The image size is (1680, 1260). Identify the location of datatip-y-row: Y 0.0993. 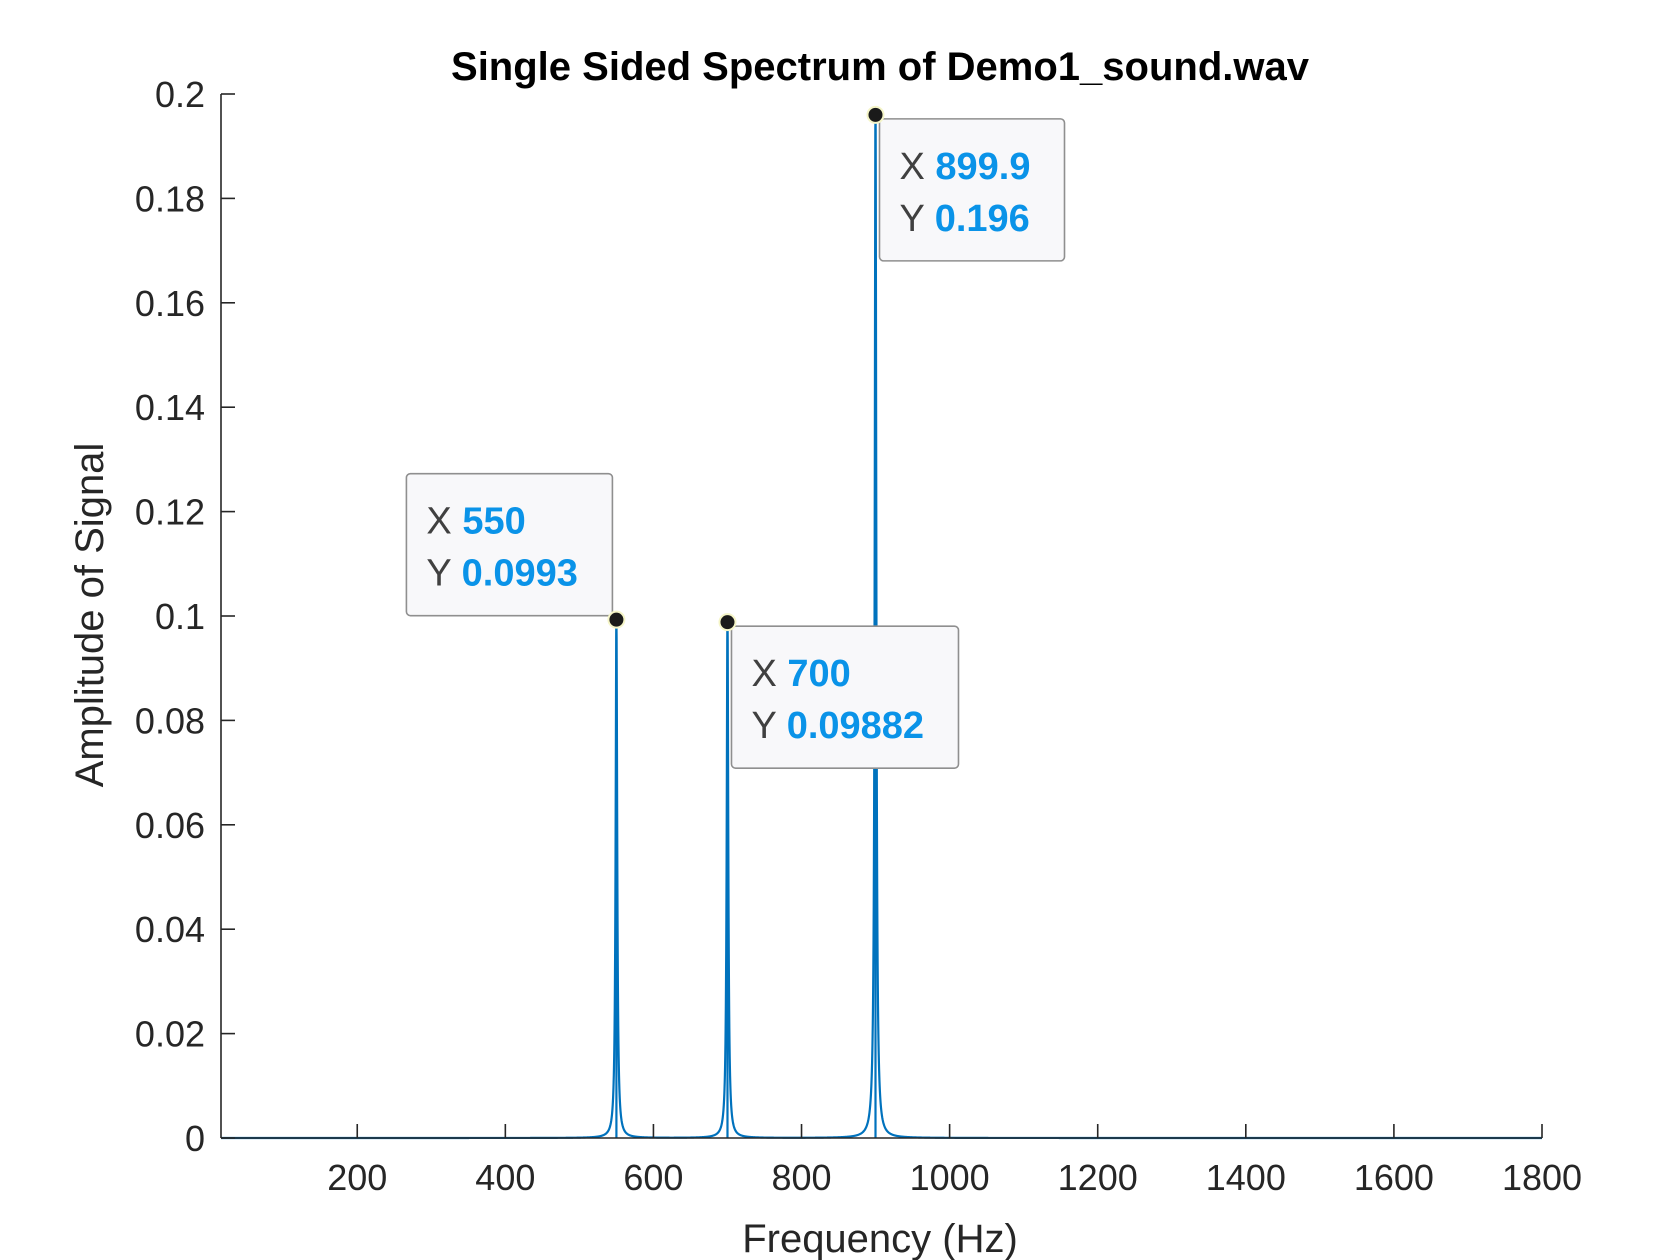
(501, 574).